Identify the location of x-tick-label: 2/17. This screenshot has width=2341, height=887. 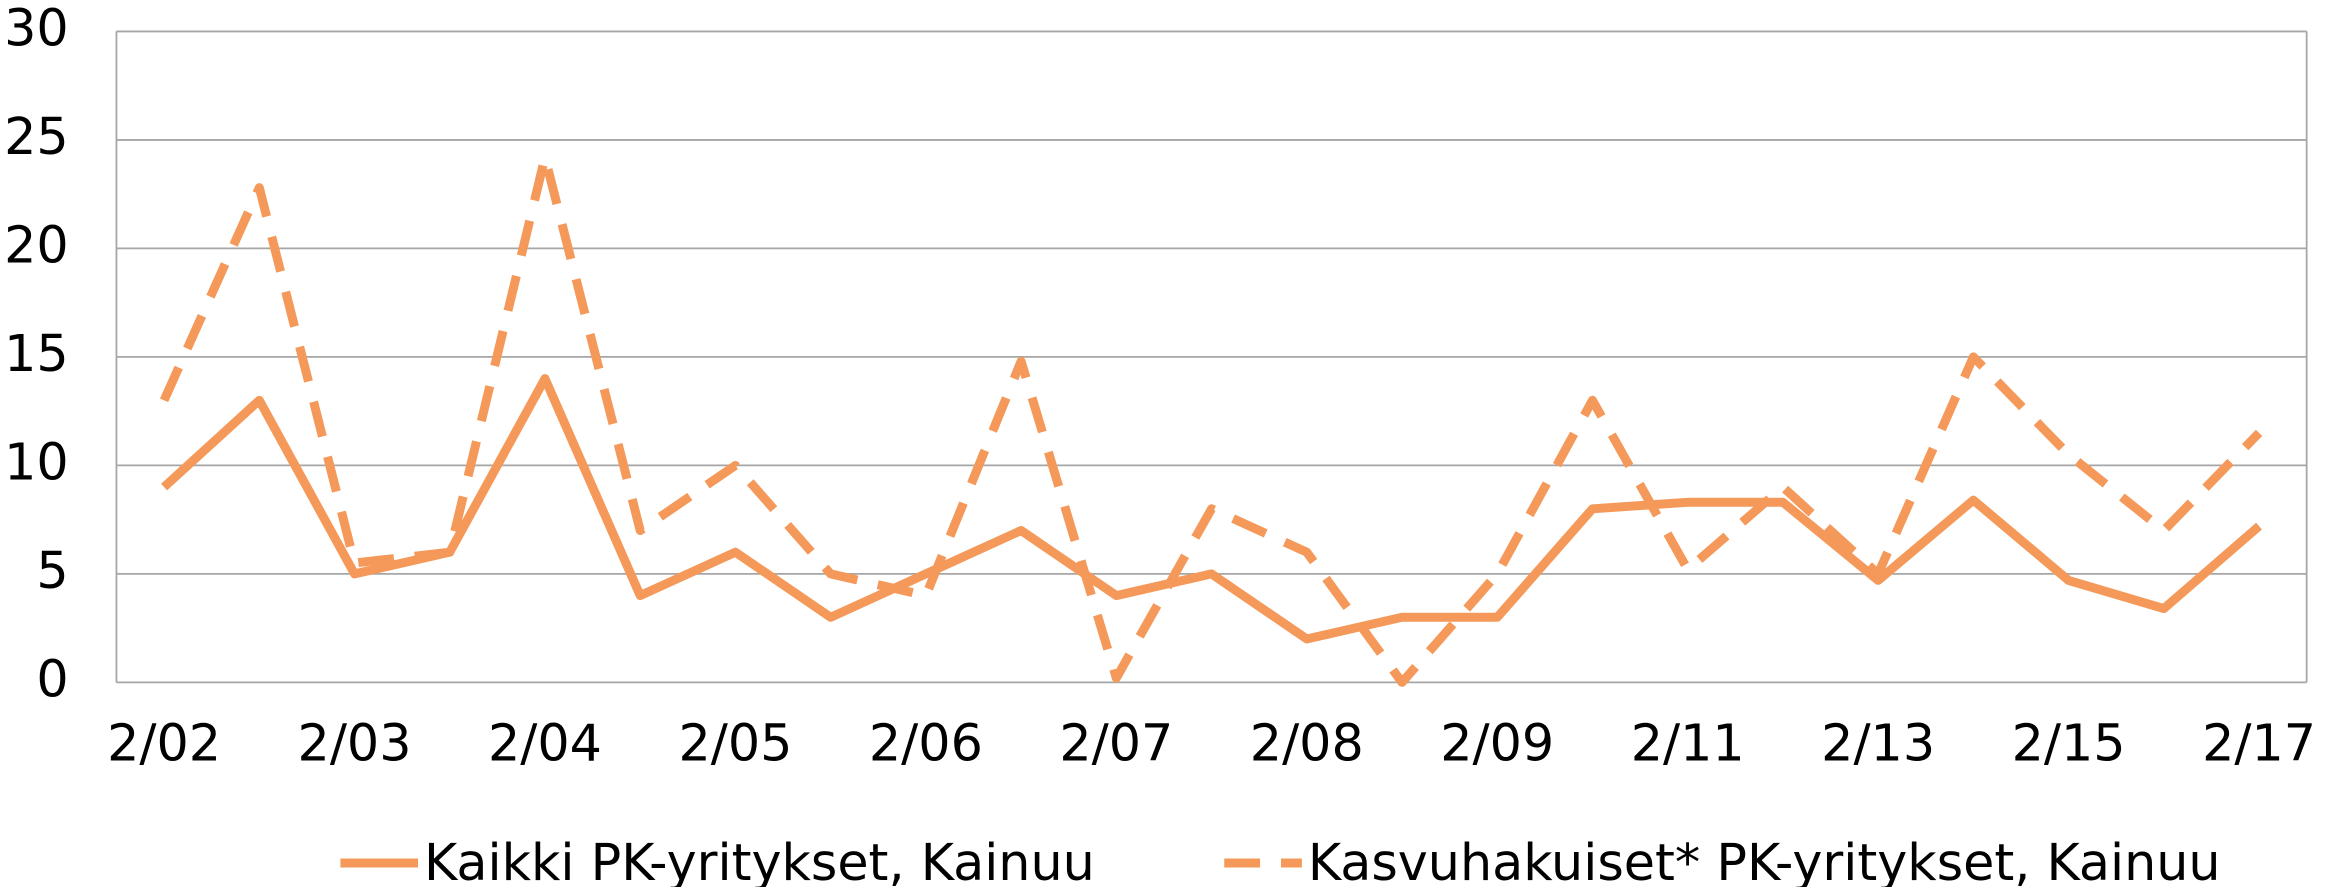
(2259, 743).